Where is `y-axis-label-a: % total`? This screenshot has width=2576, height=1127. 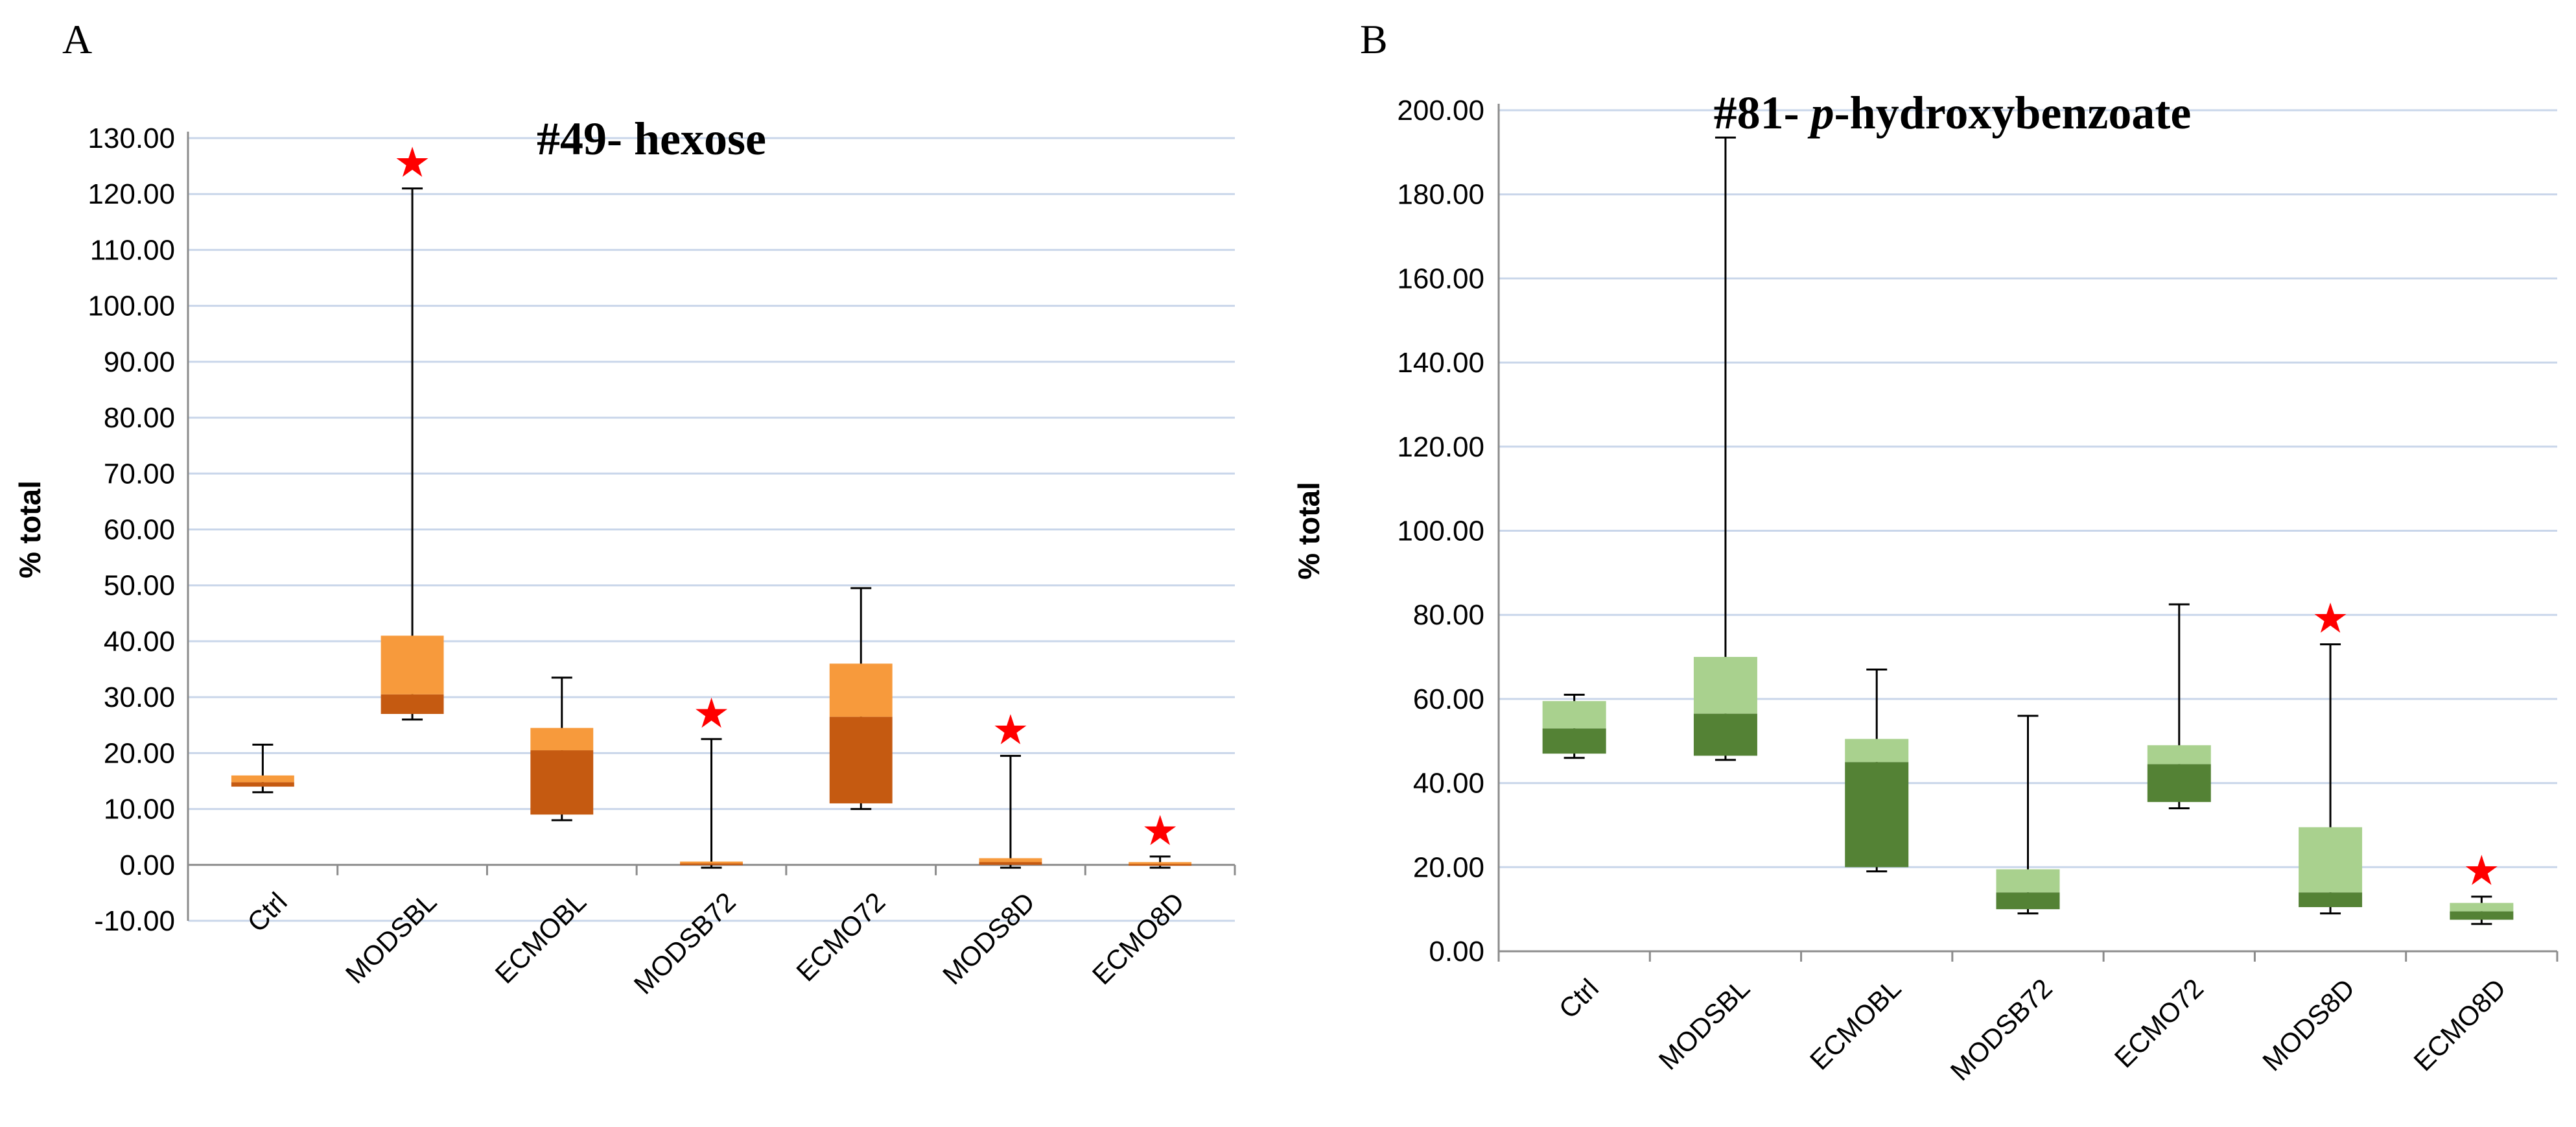
y-axis-label-a: % total is located at coordinates (30, 529).